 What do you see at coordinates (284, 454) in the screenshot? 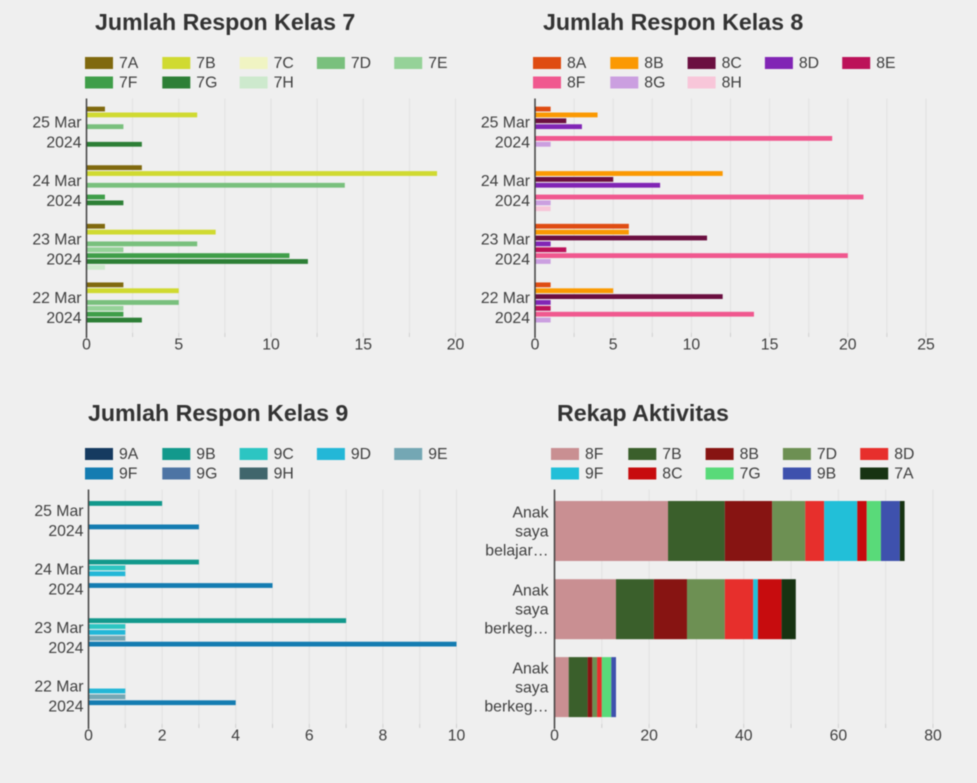
I see `svg-text: 9C` at bounding box center [284, 454].